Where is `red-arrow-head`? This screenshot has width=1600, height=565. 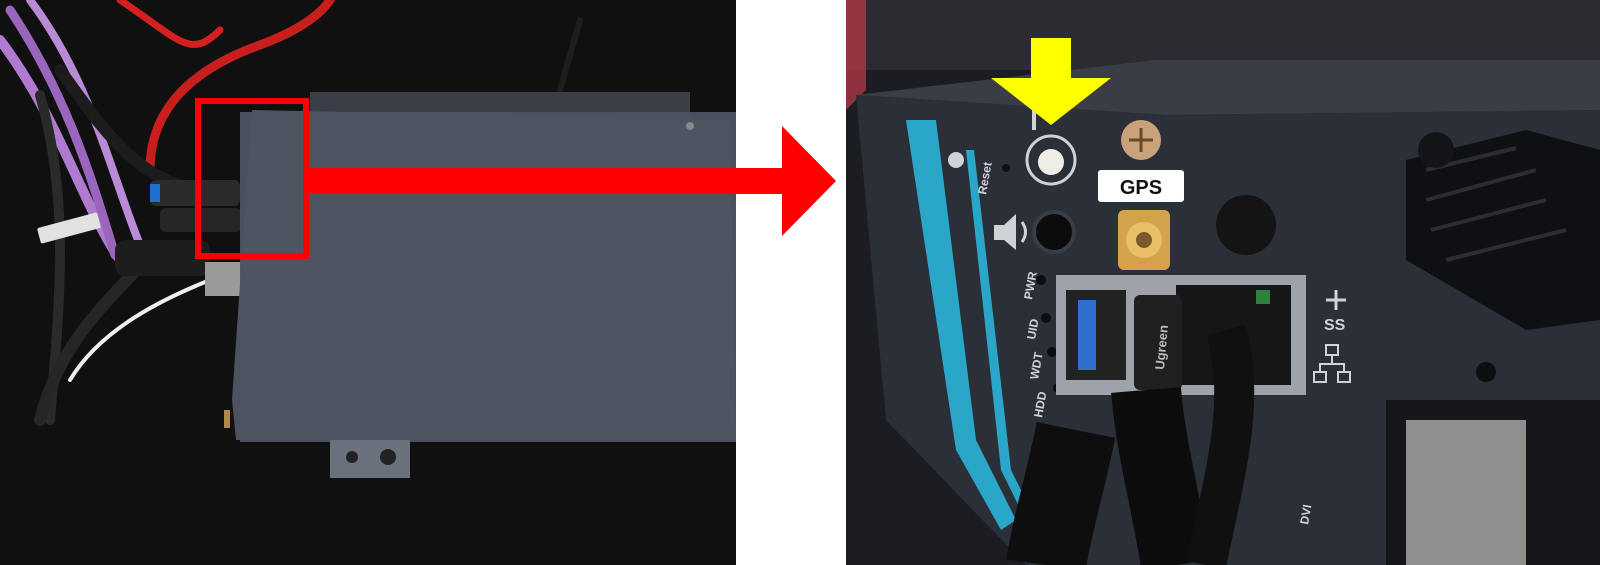 red-arrow-head is located at coordinates (786, 181).